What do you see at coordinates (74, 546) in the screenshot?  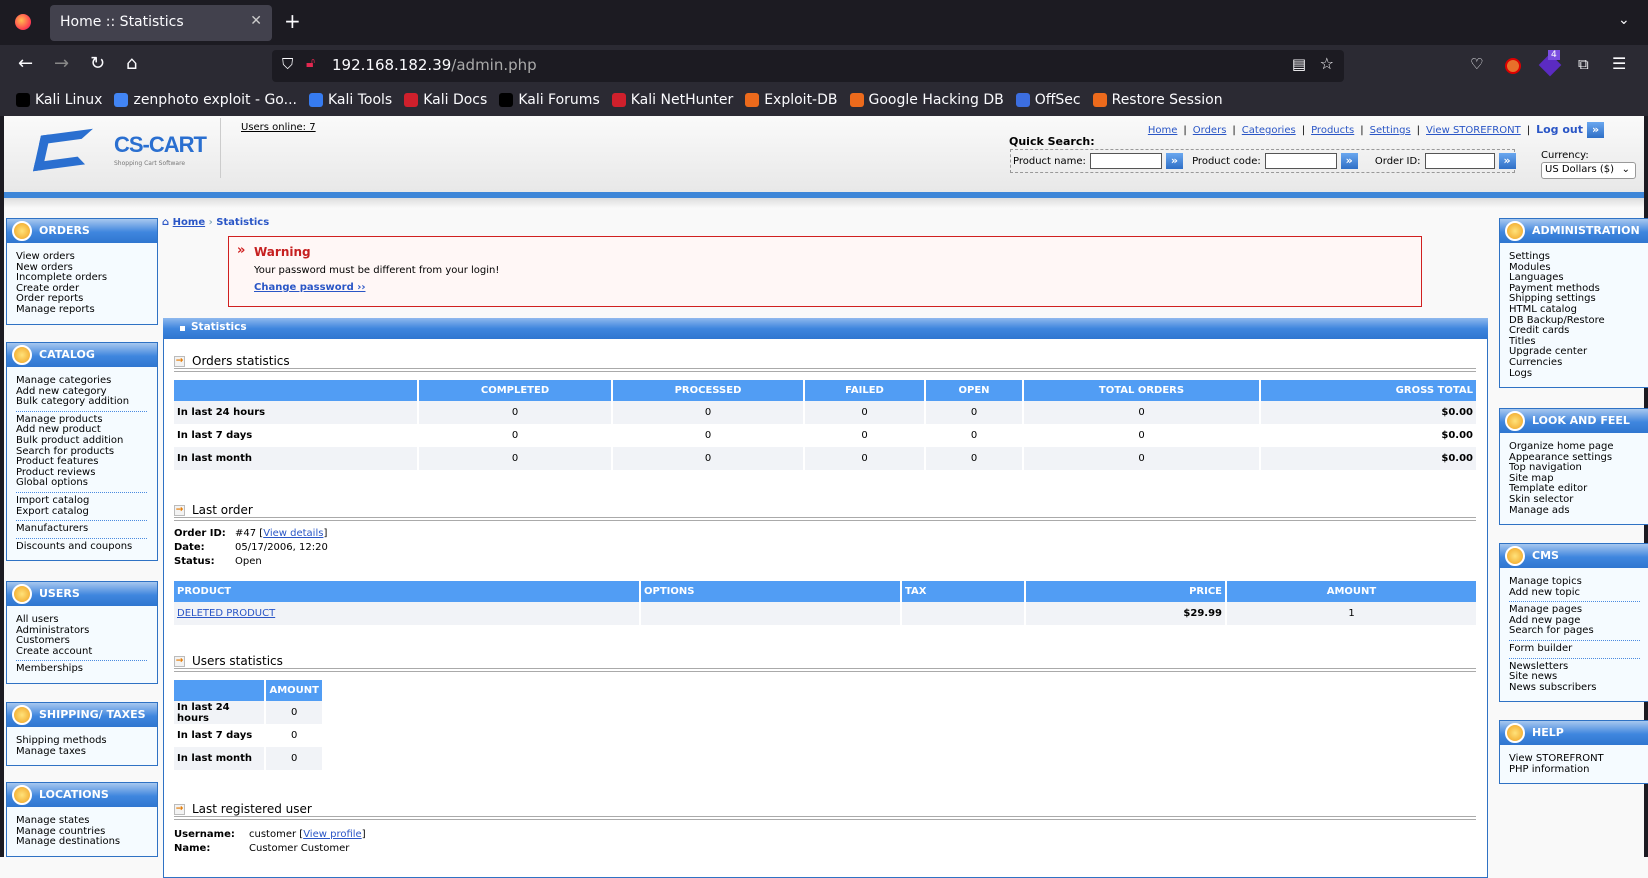 I see `sidebar-item: Discounts and coupons` at bounding box center [74, 546].